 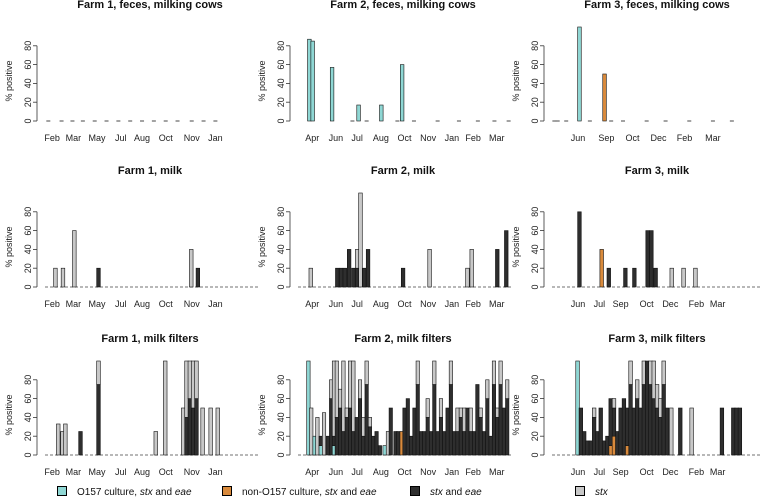 I want to click on legend-gene-1: stx, so click(x=146, y=492).